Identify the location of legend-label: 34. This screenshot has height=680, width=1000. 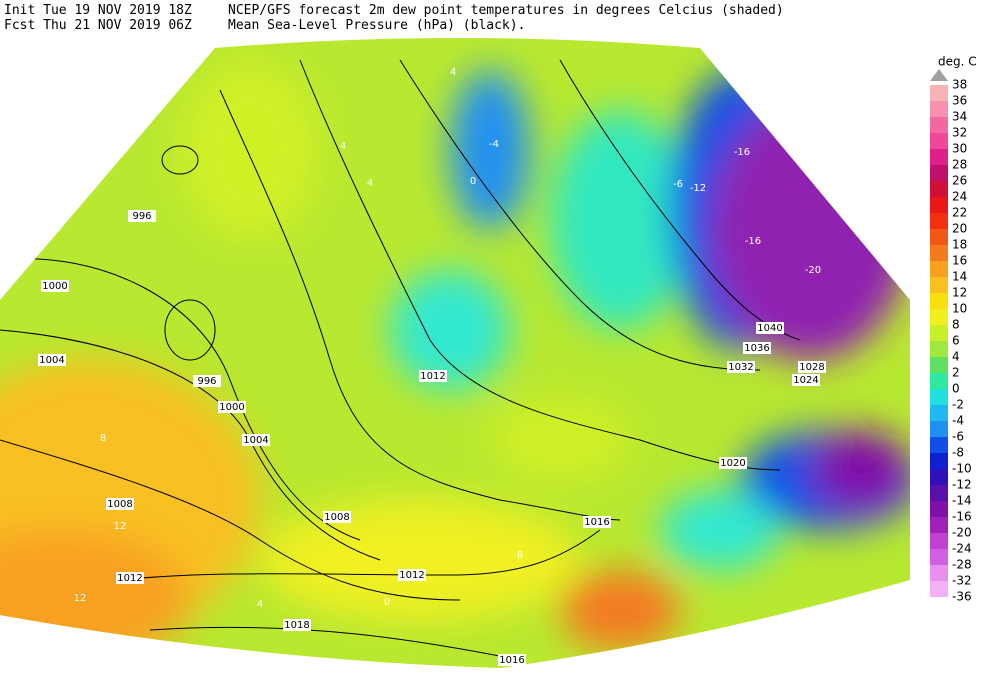
(959, 117).